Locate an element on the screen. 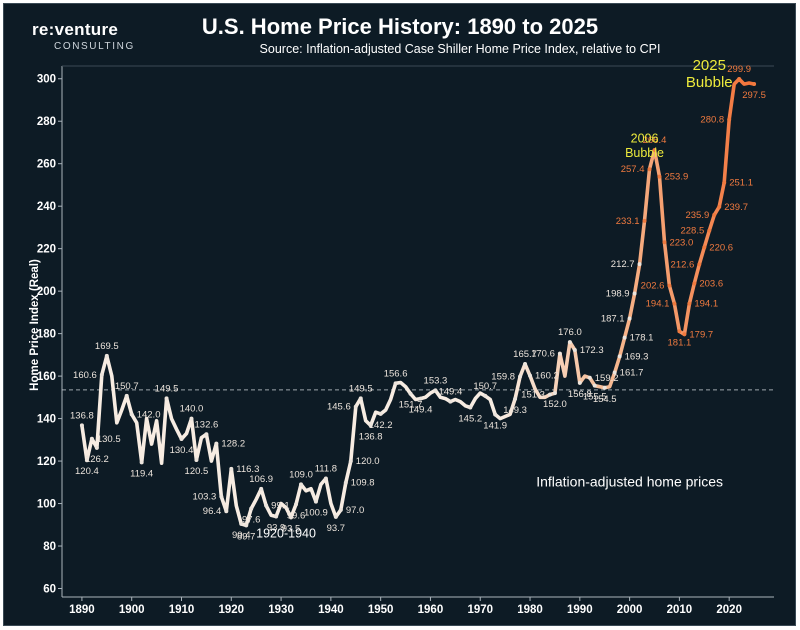  data-label: 141.9 is located at coordinates (495, 426).